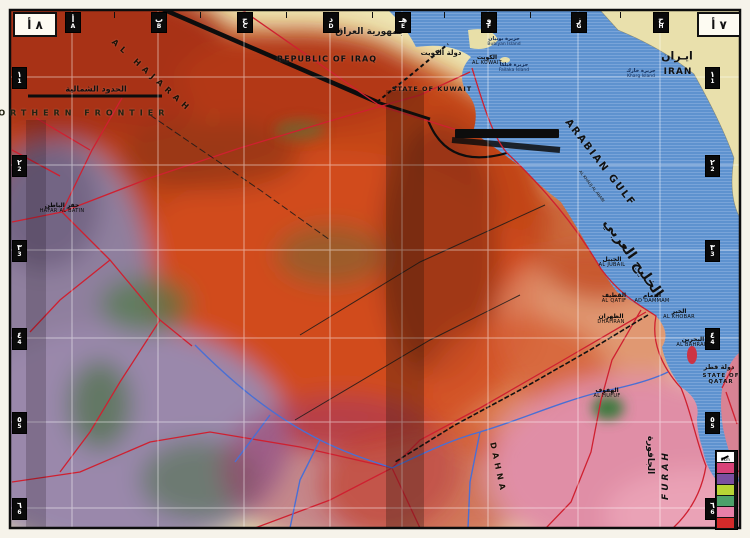 The image size is (750, 538). Describe the element at coordinates (641, 73) in the screenshot. I see `island-label: جزيرة خارك Kharg Island` at that location.